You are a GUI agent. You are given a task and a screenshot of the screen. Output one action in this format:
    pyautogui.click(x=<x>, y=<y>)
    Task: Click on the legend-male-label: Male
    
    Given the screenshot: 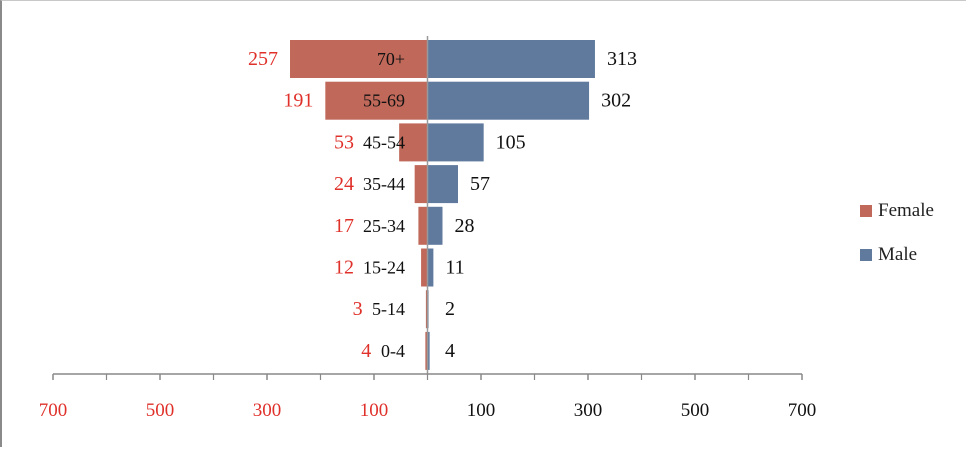 What is the action you would take?
    pyautogui.click(x=898, y=254)
    